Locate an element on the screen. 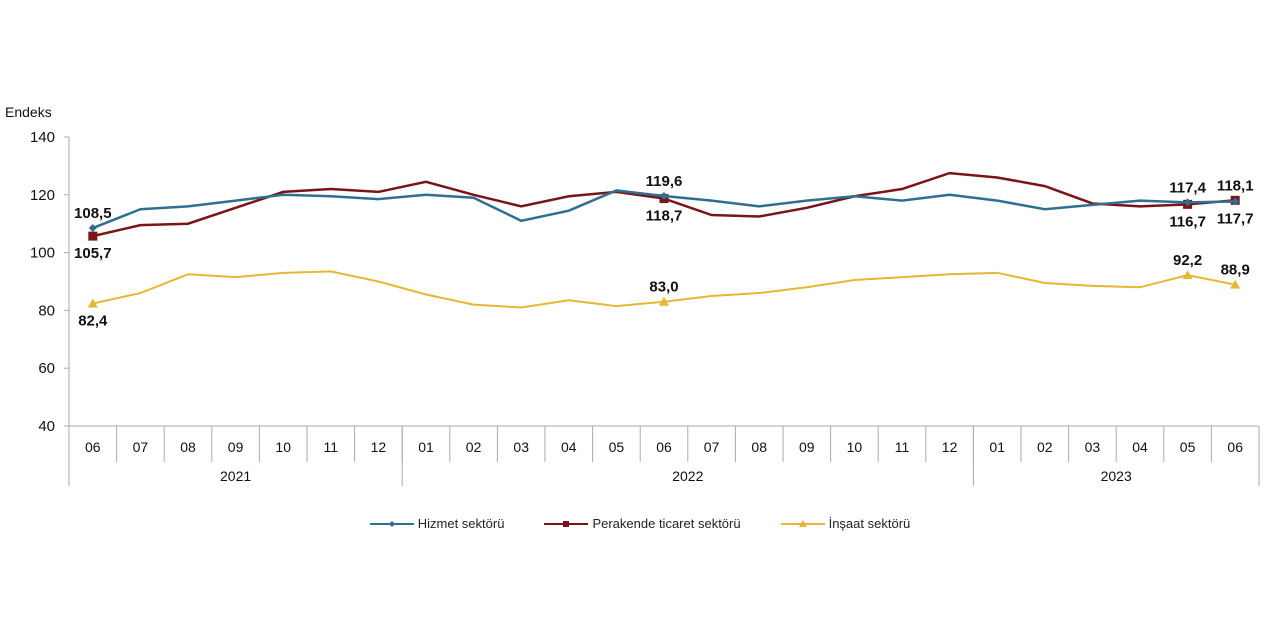 Image resolution: width=1280 pixels, height=640 pixels. legend-swatch-perakende is located at coordinates (566, 523).